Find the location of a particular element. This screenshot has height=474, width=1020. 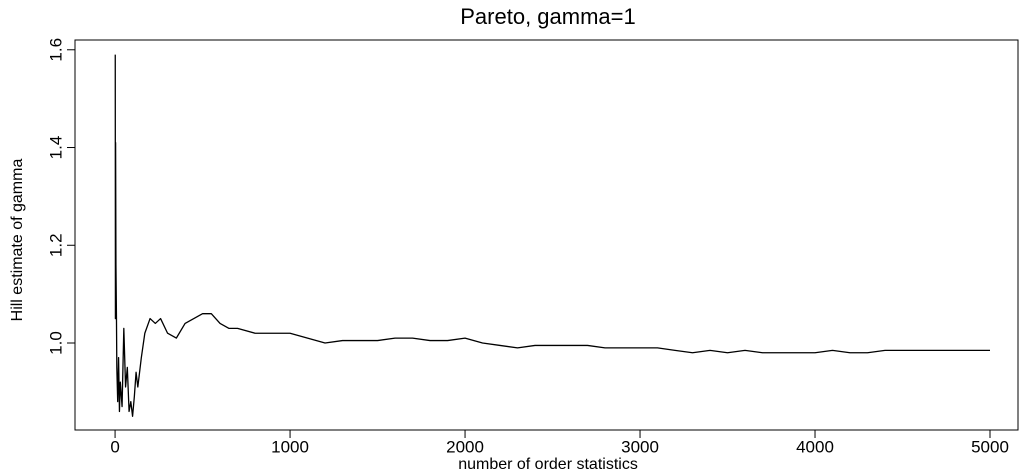

y-tick-label: 1.4 is located at coordinates (55, 148).